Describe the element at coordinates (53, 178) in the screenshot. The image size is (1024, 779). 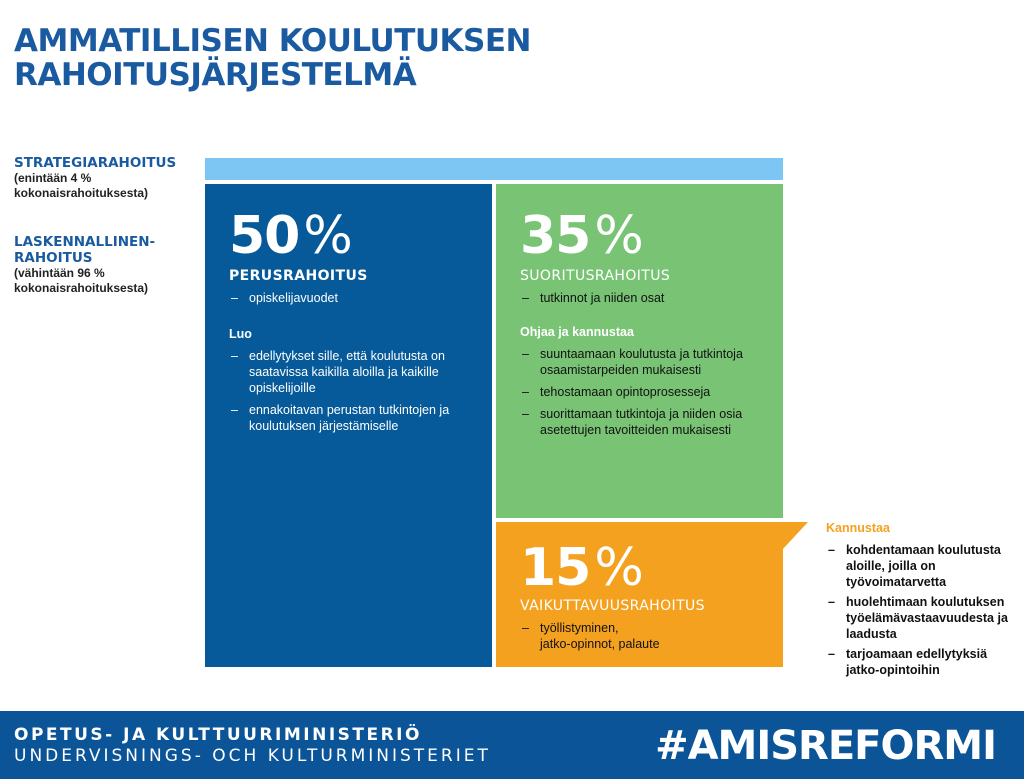
I see `strategy-share-line-1: (enintään 4 %` at that location.